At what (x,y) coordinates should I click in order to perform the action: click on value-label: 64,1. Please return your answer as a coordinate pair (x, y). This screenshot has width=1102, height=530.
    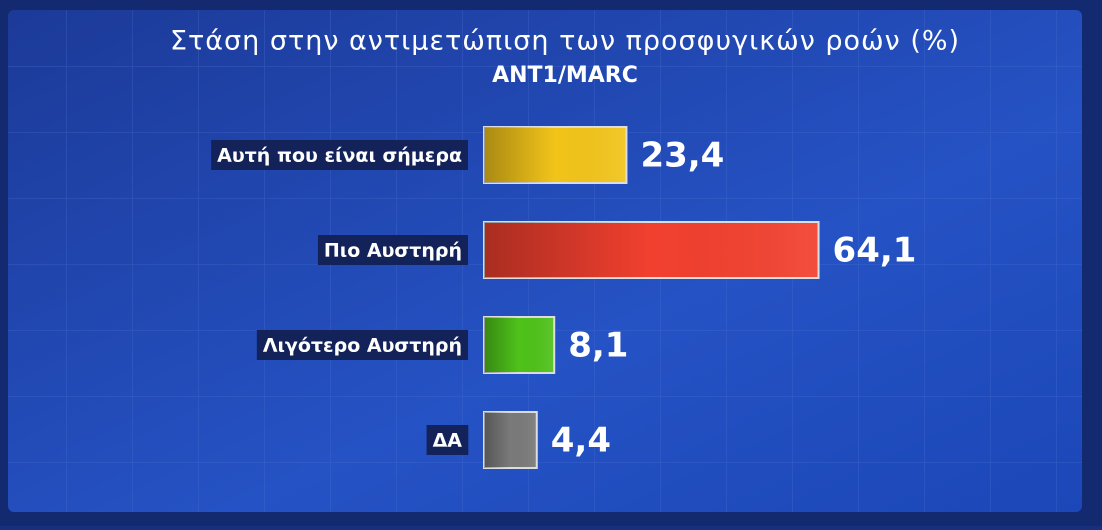
    Looking at the image, I should click on (875, 251).